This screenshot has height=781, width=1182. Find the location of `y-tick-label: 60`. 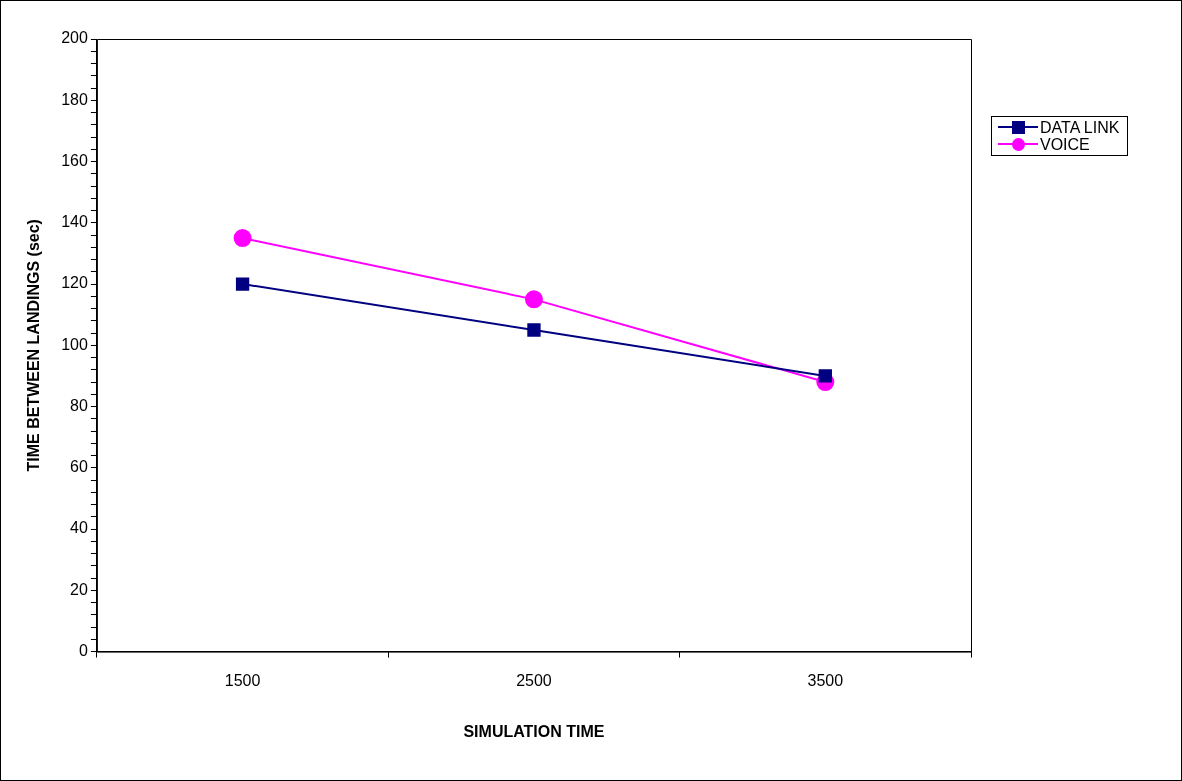

y-tick-label: 60 is located at coordinates (79, 467).